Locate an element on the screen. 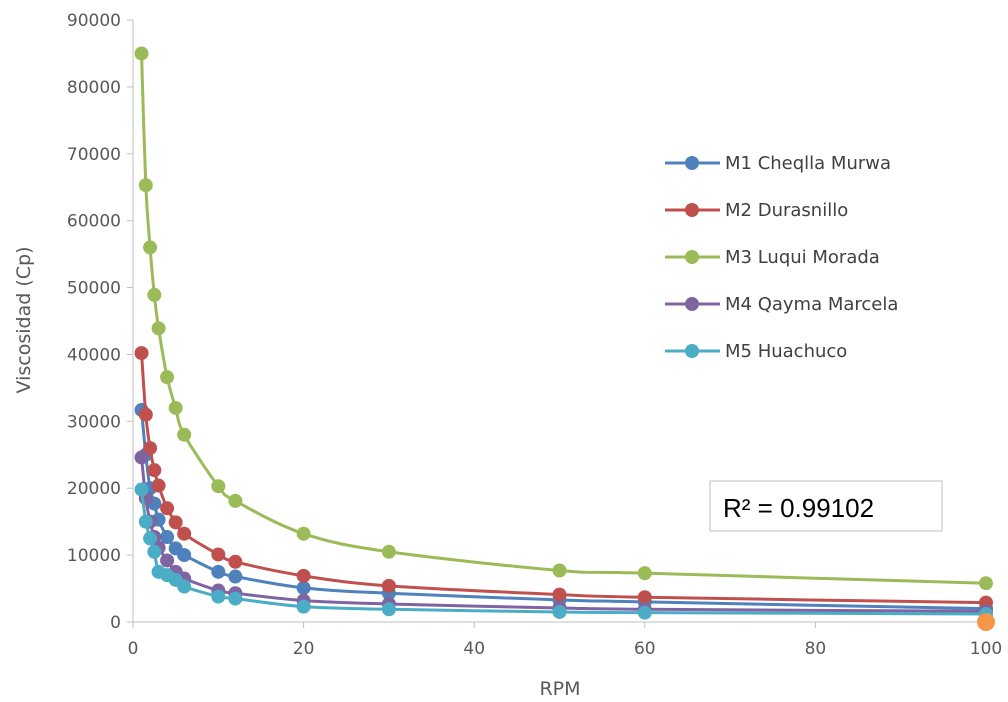 This screenshot has width=1008, height=702. legend-item: M5 Huachuco is located at coordinates (756, 351).